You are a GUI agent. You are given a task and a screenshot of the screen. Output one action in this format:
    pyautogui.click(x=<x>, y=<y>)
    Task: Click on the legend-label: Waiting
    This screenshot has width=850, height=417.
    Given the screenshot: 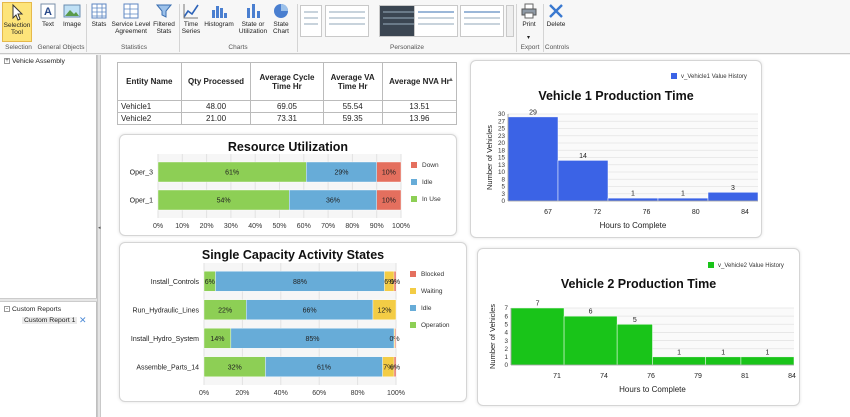 What is the action you would take?
    pyautogui.click(x=432, y=291)
    